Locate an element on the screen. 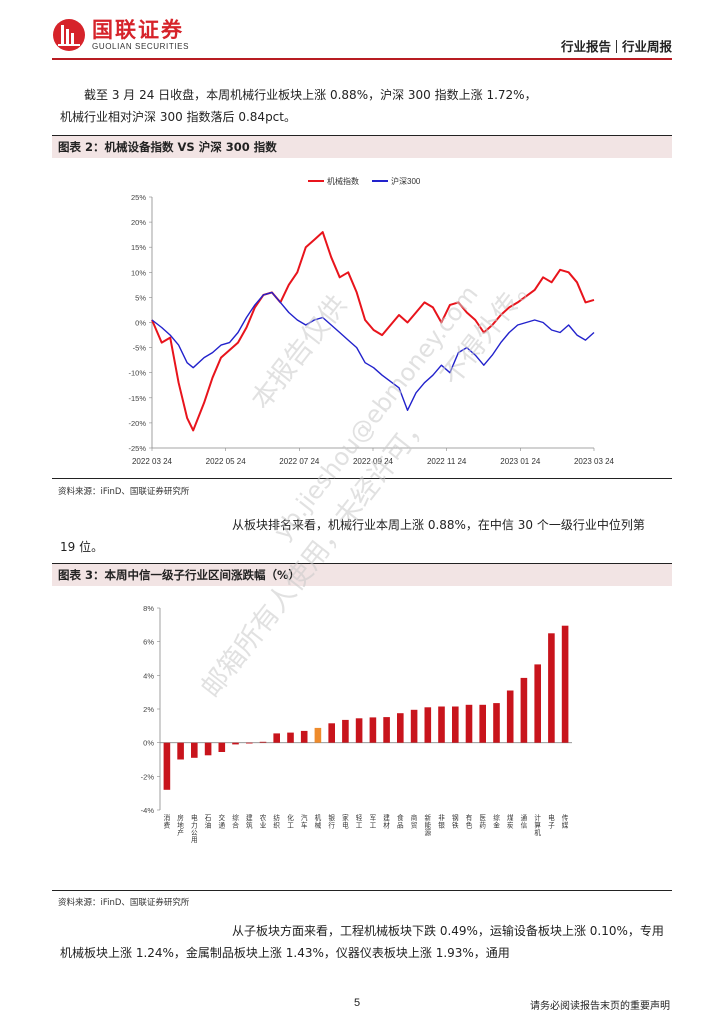  category-label: 机械 is located at coordinates (318, 821).